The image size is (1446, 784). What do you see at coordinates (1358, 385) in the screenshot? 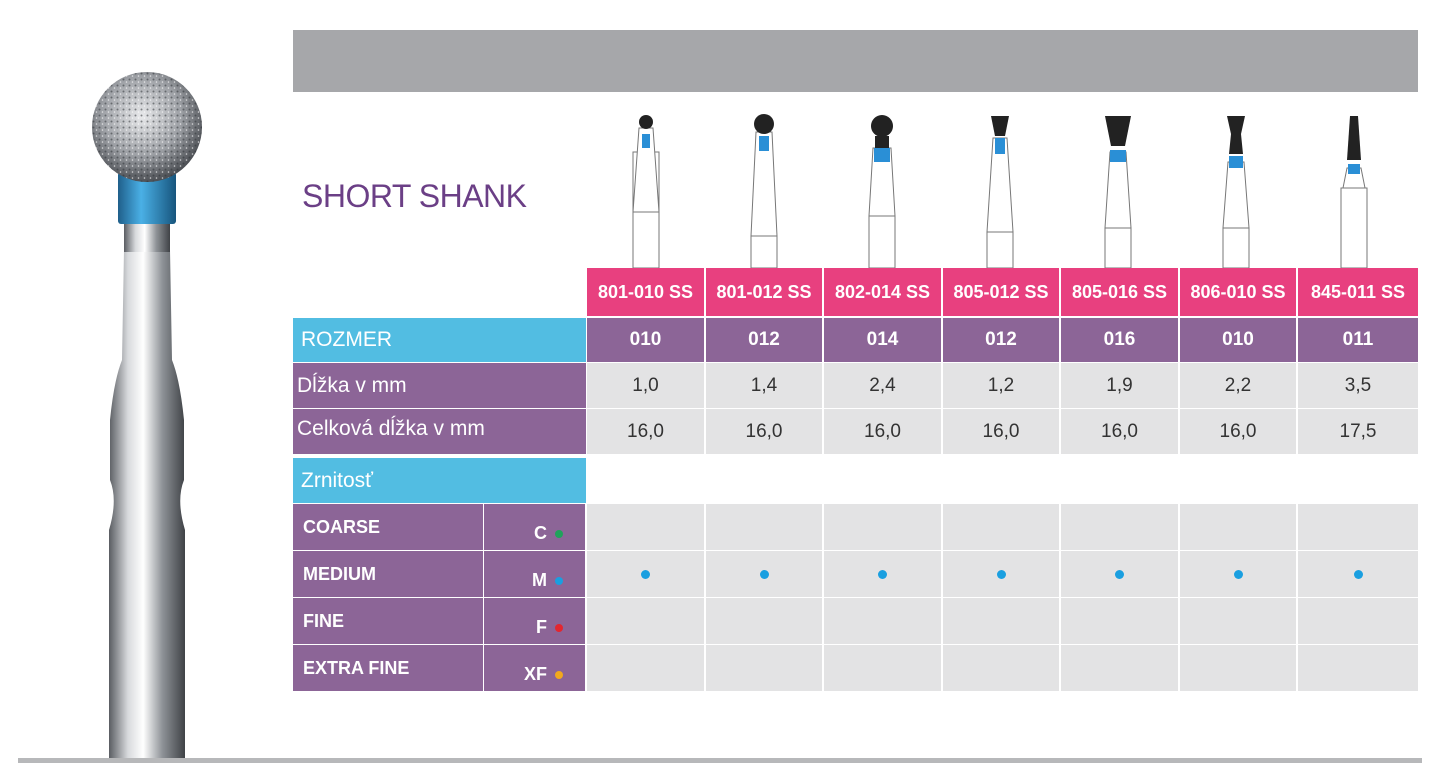
I see `length-value: 3,5` at bounding box center [1358, 385].